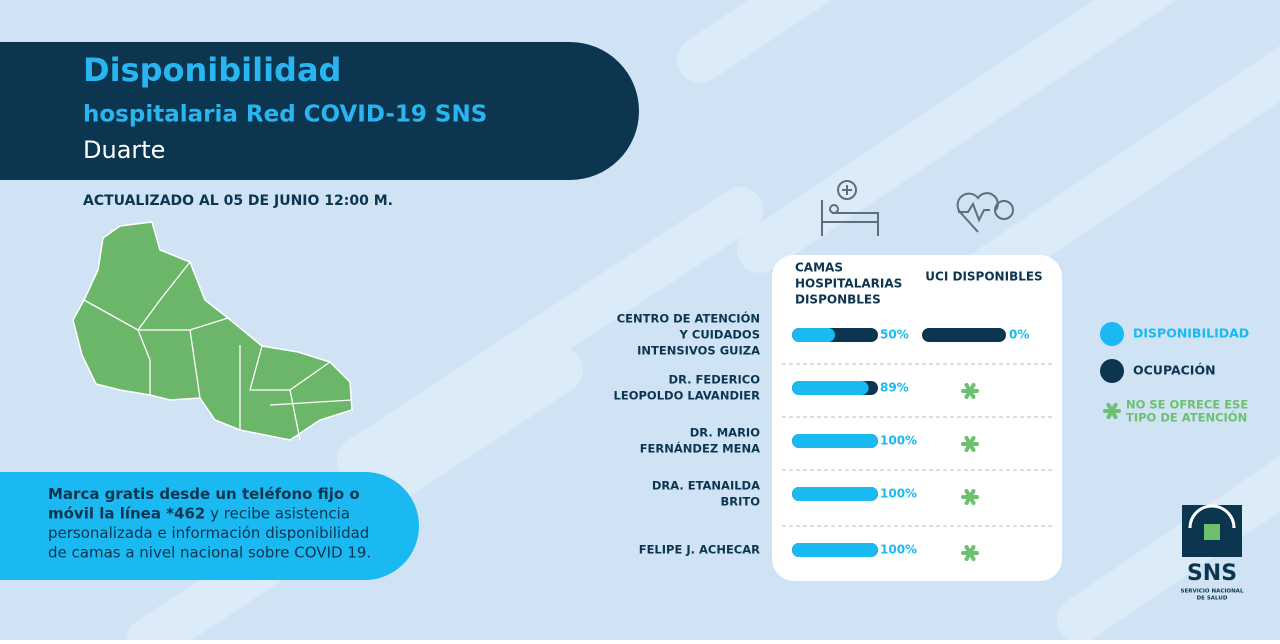 This screenshot has height=644, width=1280. What do you see at coordinates (285, 115) in the screenshot?
I see `subtitle: hospitalaria Red COVID-19 SNS` at bounding box center [285, 115].